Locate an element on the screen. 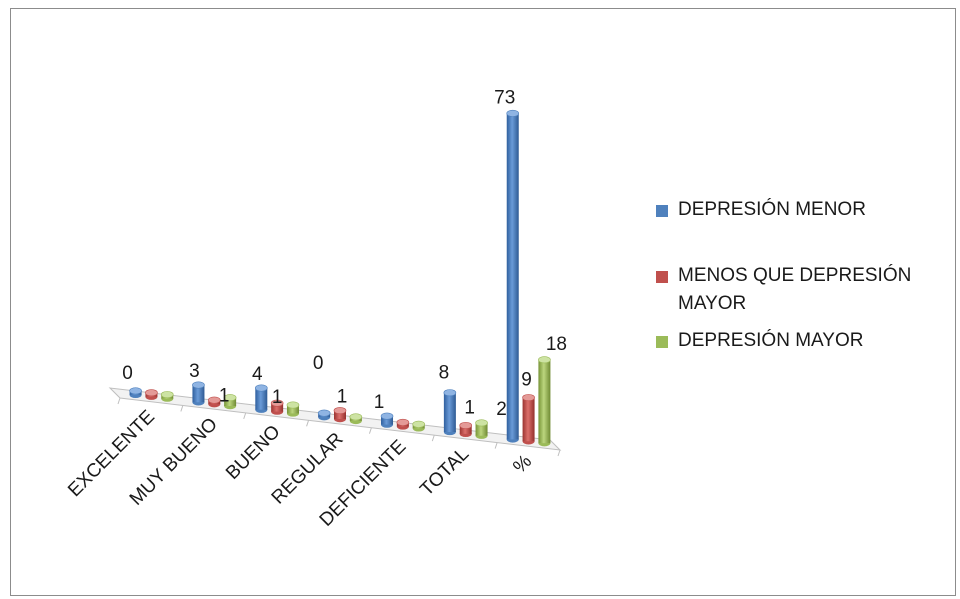 Image resolution: width=960 pixels, height=599 pixels. legend-label: MENOS QUE DEPRESIÓN MAYOR is located at coordinates (795, 289).